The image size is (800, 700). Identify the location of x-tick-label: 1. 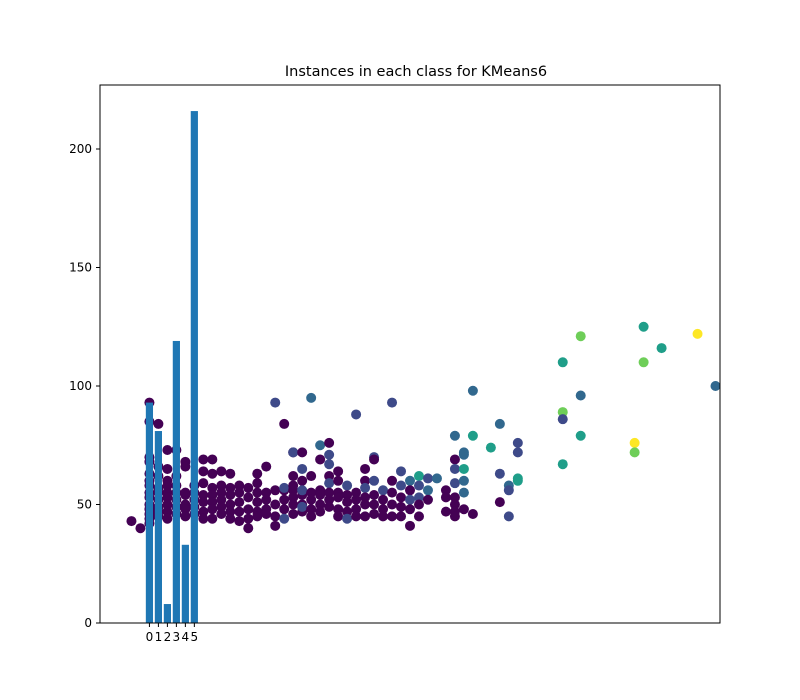
(159, 637).